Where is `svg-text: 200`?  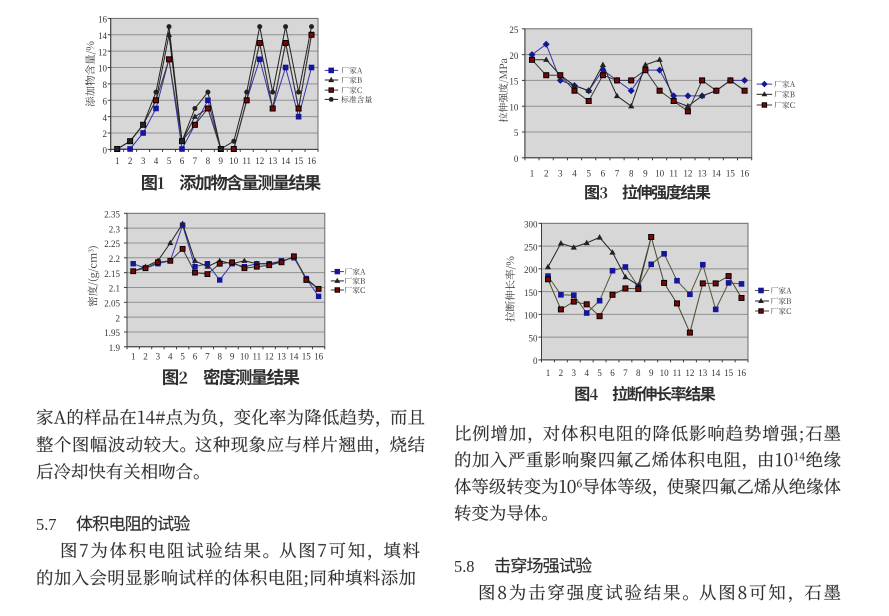
svg-text: 200 is located at coordinates (531, 270).